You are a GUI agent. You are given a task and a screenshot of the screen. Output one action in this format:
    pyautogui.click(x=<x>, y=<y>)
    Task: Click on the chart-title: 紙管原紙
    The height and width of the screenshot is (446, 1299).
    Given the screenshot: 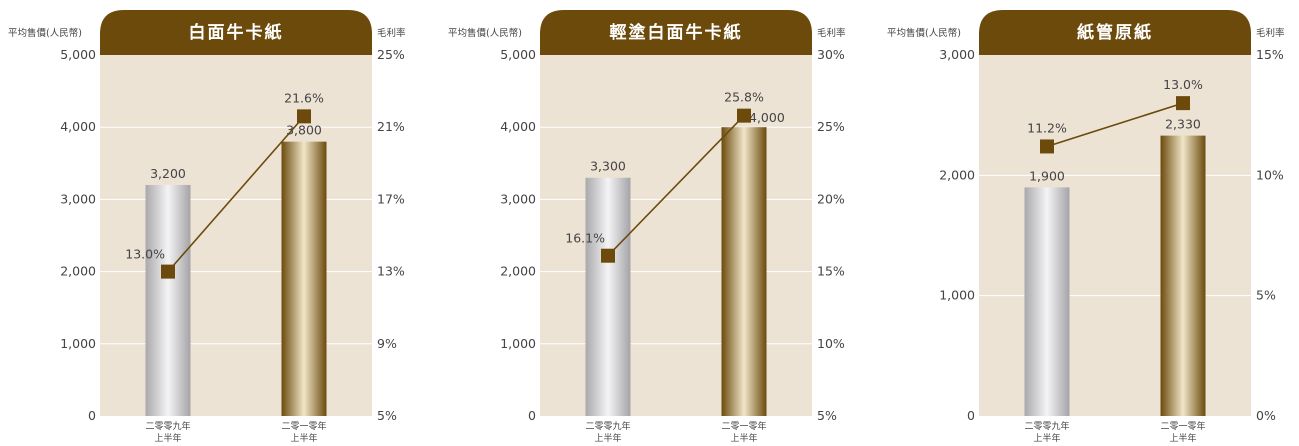 What is the action you would take?
    pyautogui.click(x=1115, y=32)
    